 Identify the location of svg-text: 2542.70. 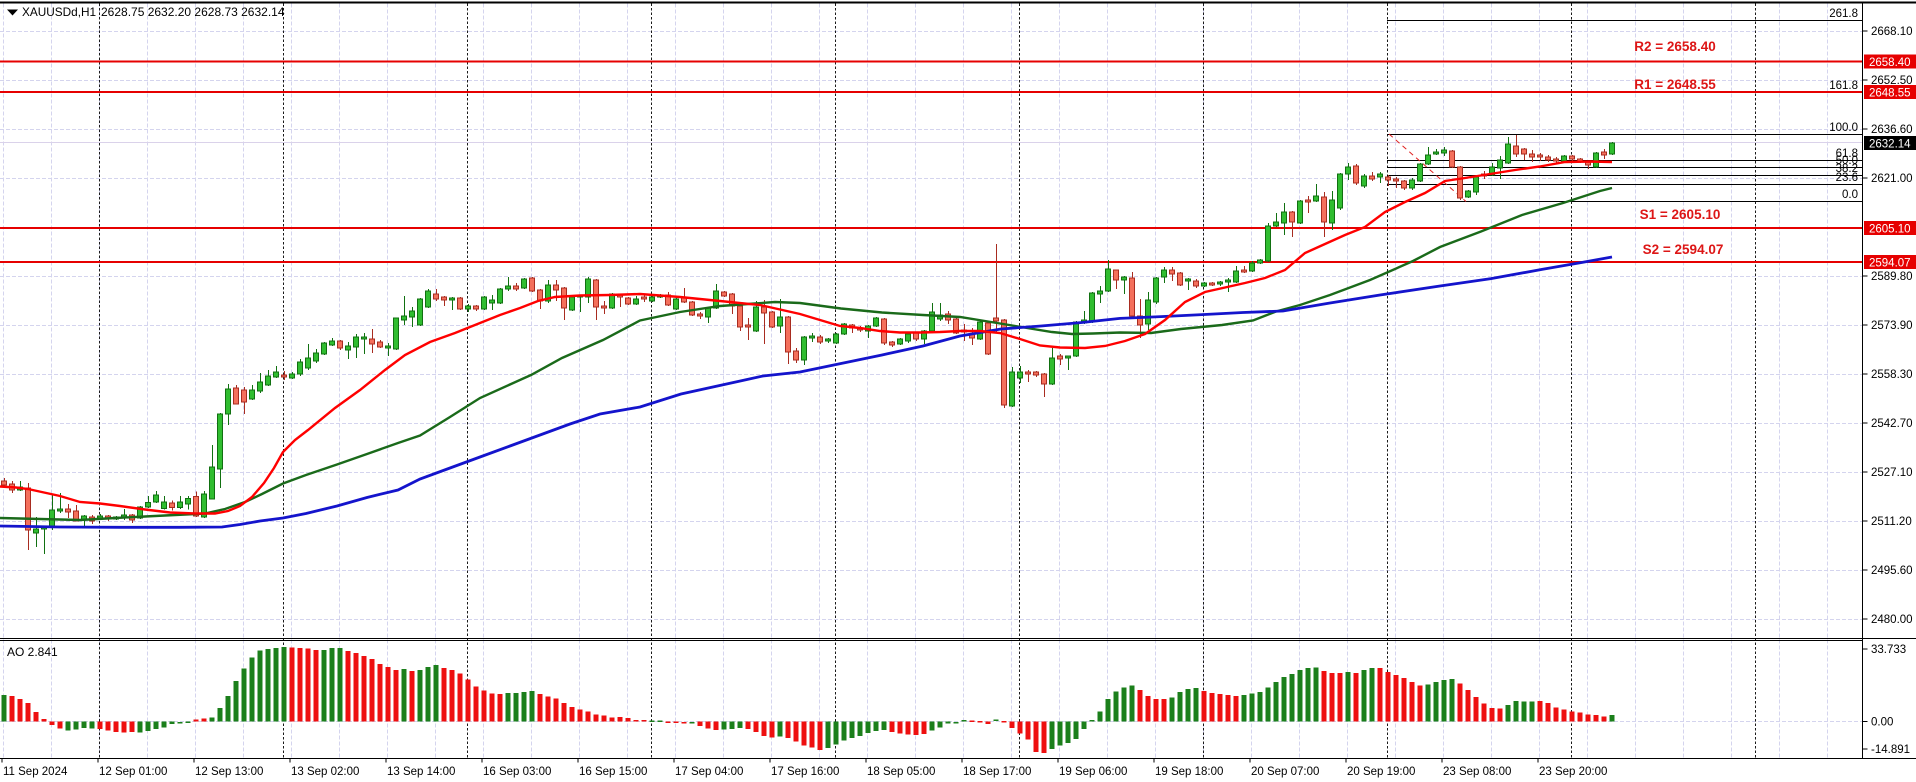
(1892, 424).